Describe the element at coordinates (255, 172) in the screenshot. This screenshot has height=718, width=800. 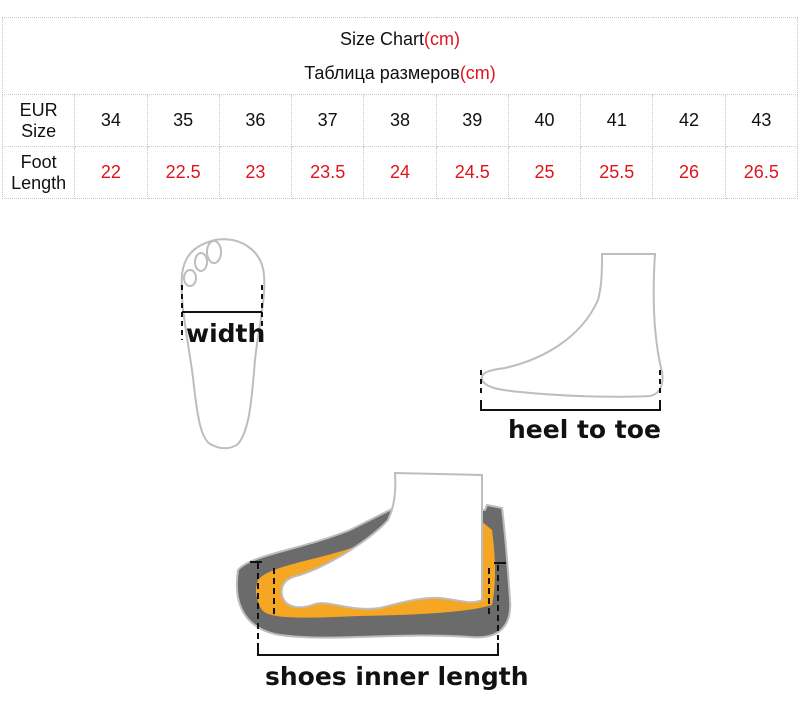
I see `foot-length-cell: 23` at that location.